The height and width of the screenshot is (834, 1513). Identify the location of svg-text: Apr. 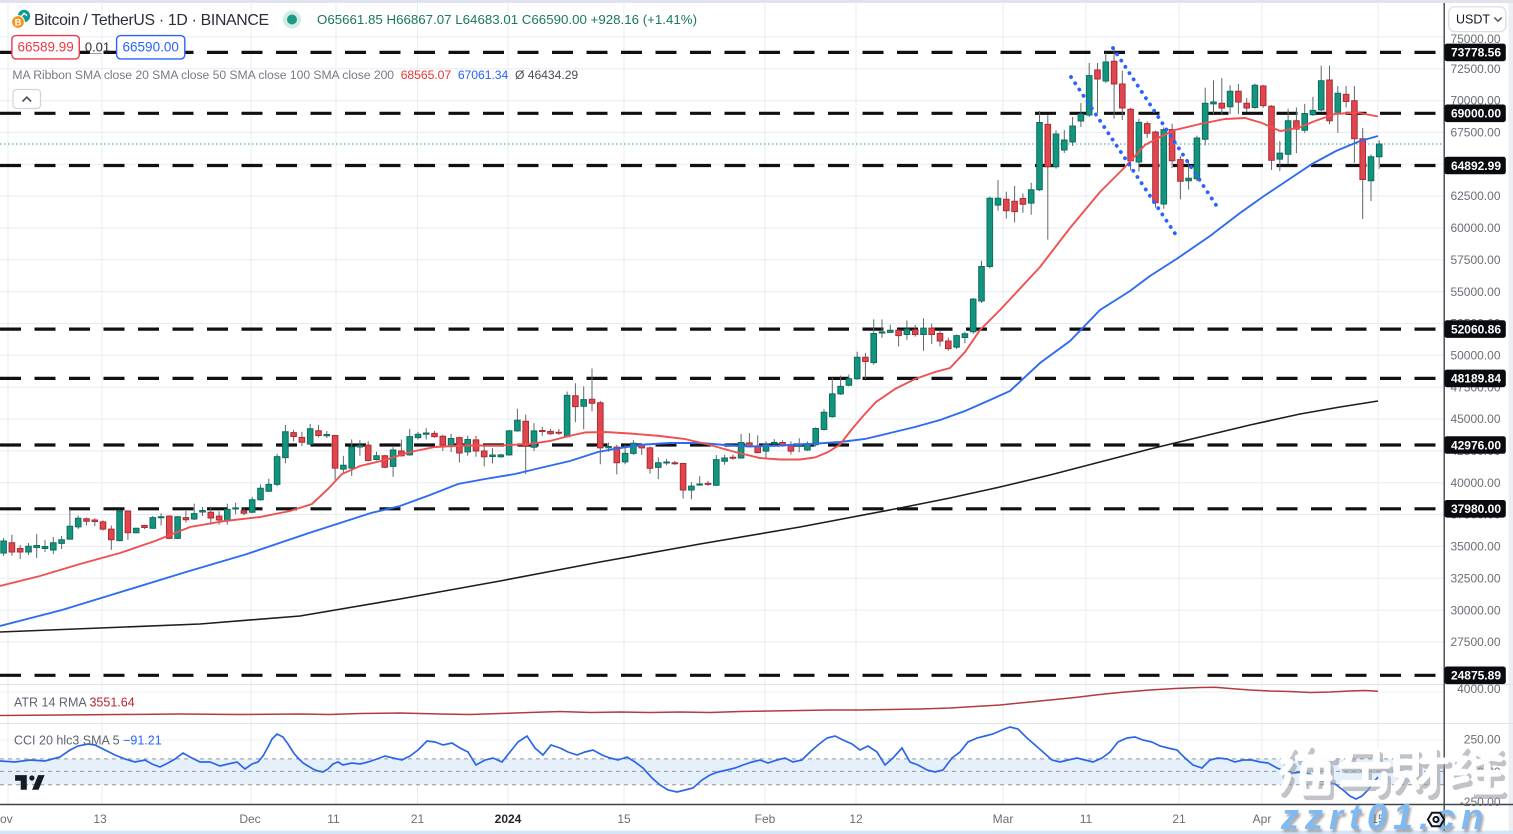
(1262, 819).